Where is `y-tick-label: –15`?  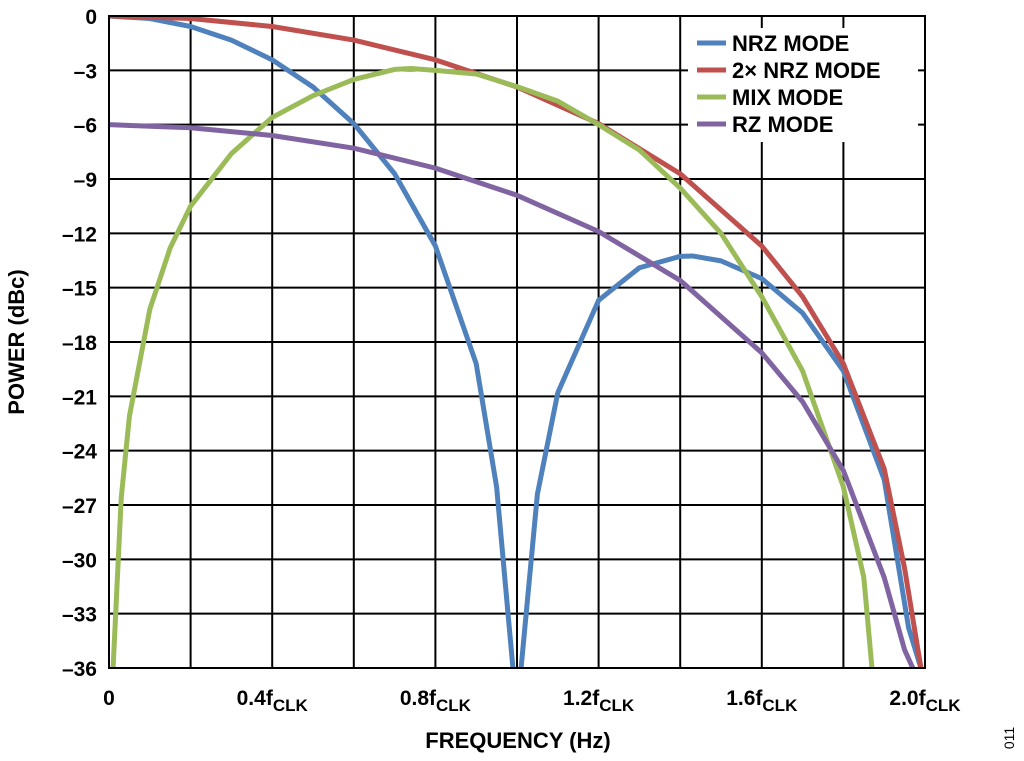 y-tick-label: –15 is located at coordinates (79, 289).